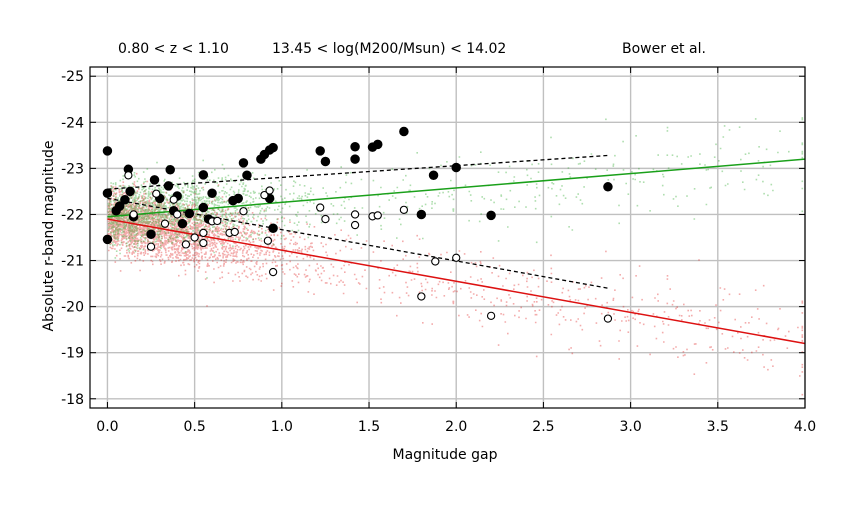 This screenshot has width=858, height=507. Describe the element at coordinates (173, 49) in the screenshot. I see `header-redshift-range: 0.80 < z < 1.10` at that location.